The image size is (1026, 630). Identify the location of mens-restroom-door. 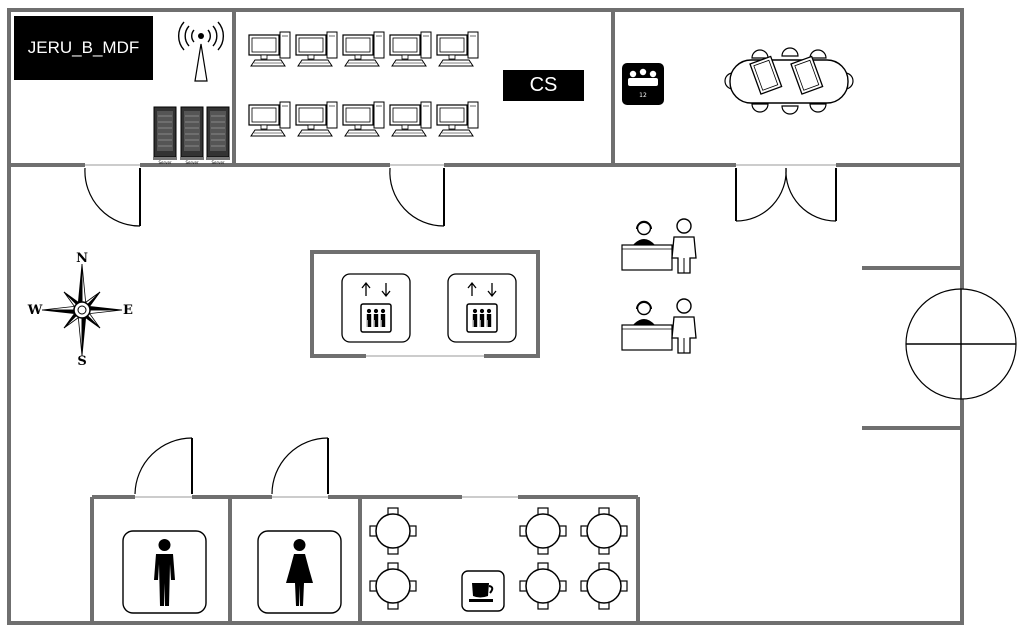
(163, 466).